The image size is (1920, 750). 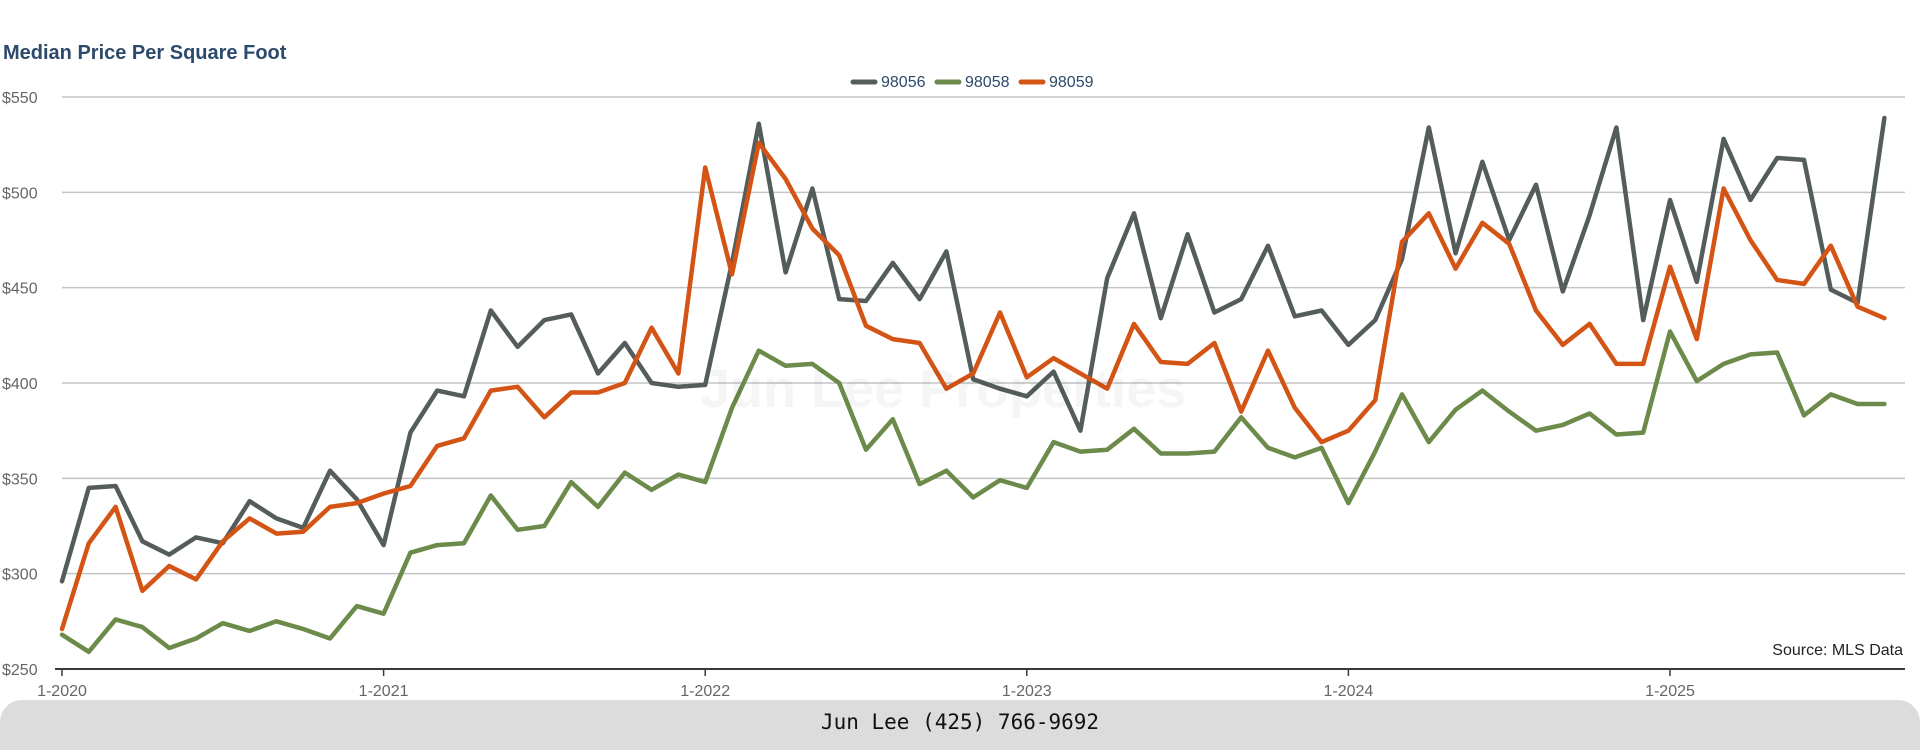 What do you see at coordinates (145, 53) in the screenshot?
I see `chart-title: Median Price Per Square Foot` at bounding box center [145, 53].